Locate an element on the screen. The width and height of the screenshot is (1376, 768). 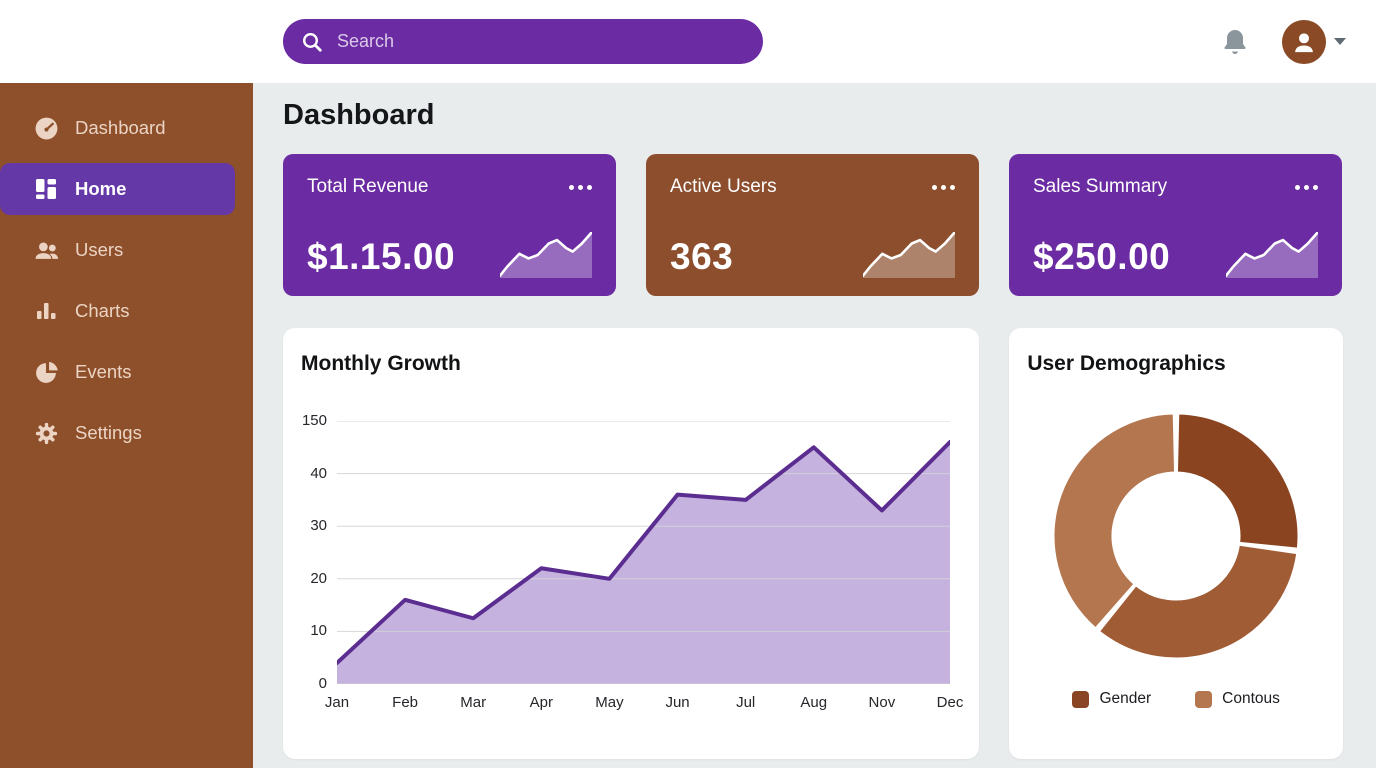
legend-item: Contous is located at coordinates (1237, 699).